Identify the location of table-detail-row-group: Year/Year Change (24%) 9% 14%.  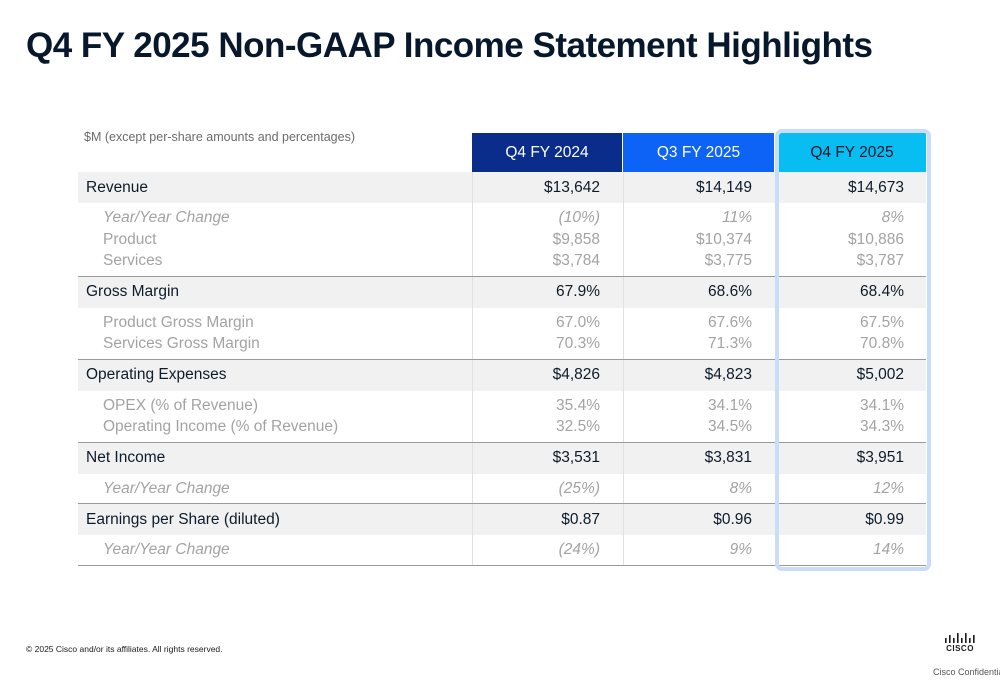
(502, 550).